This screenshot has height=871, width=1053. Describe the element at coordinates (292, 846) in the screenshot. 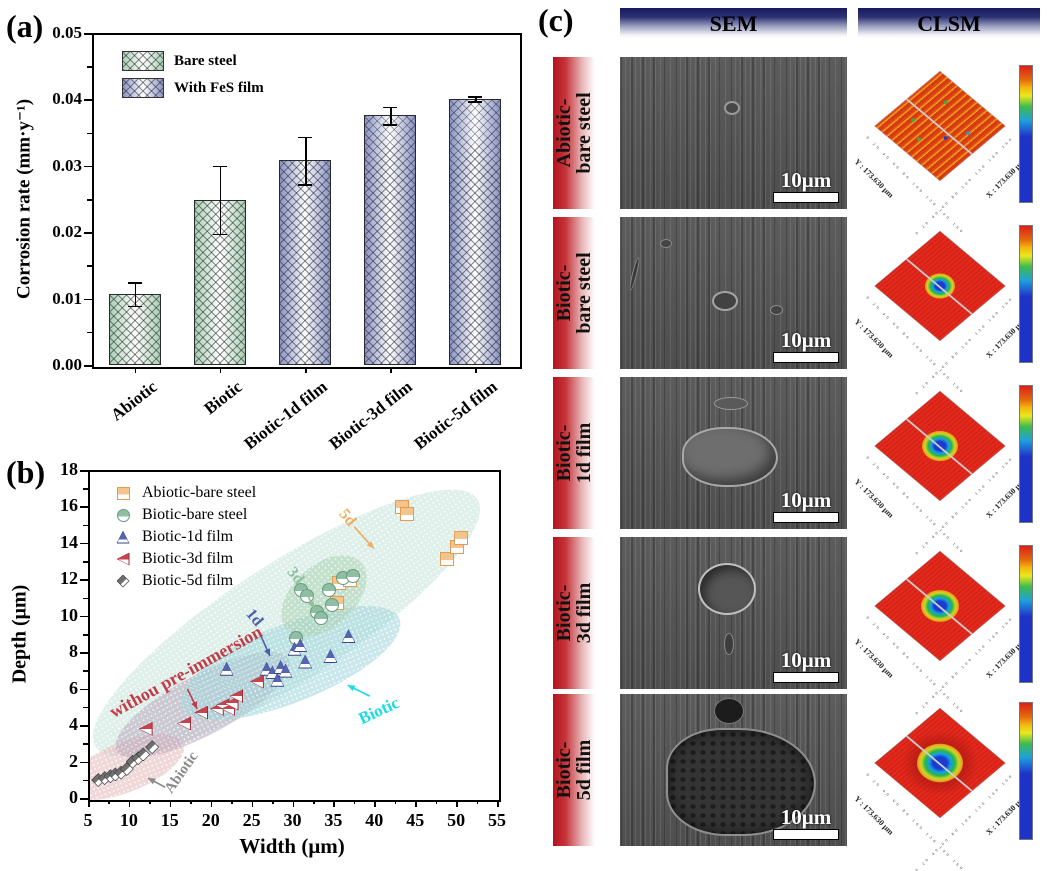

I see `scatter-x-axis-title: Width (μm)` at that location.